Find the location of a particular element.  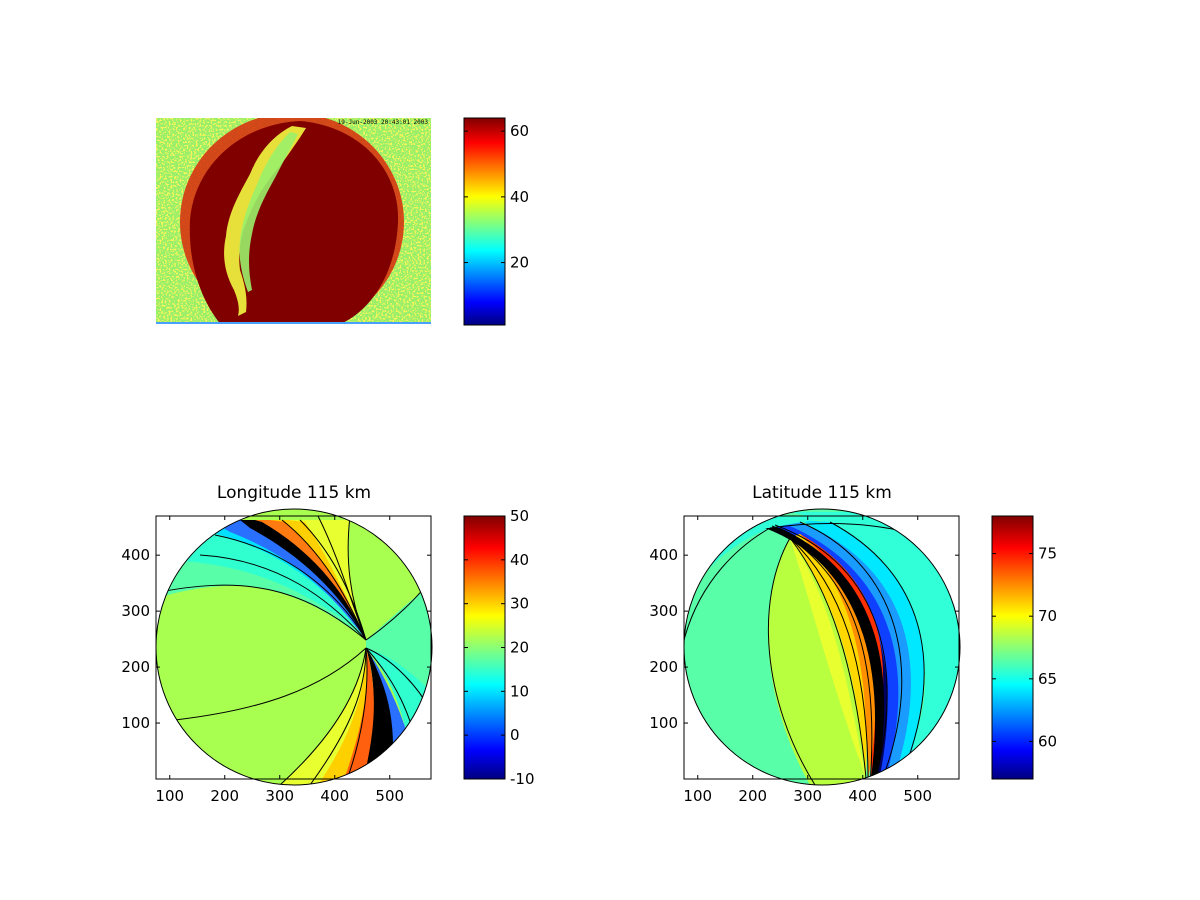

latitude-ytick-label: 400 is located at coordinates (663, 555).